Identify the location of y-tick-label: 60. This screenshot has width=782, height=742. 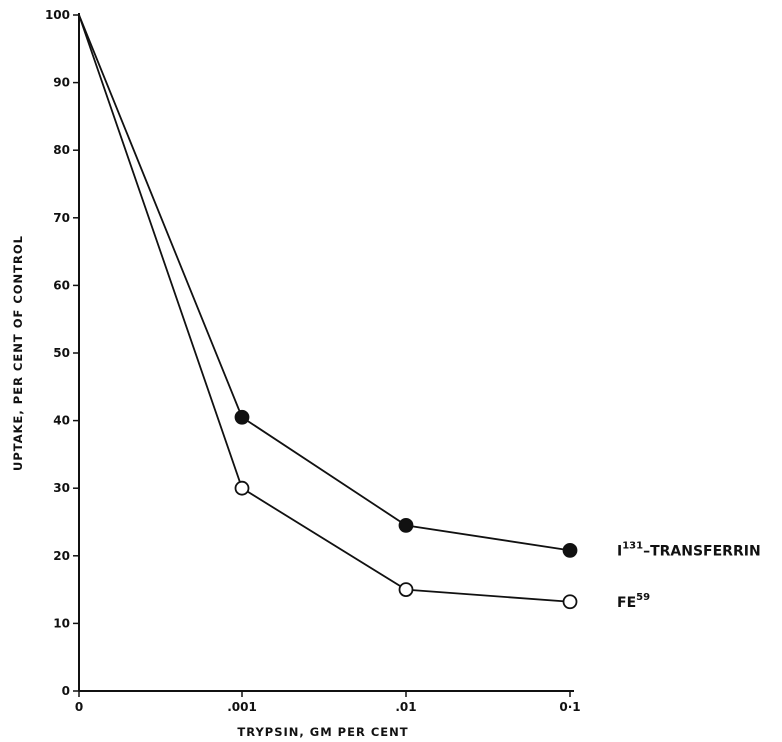
(61, 285).